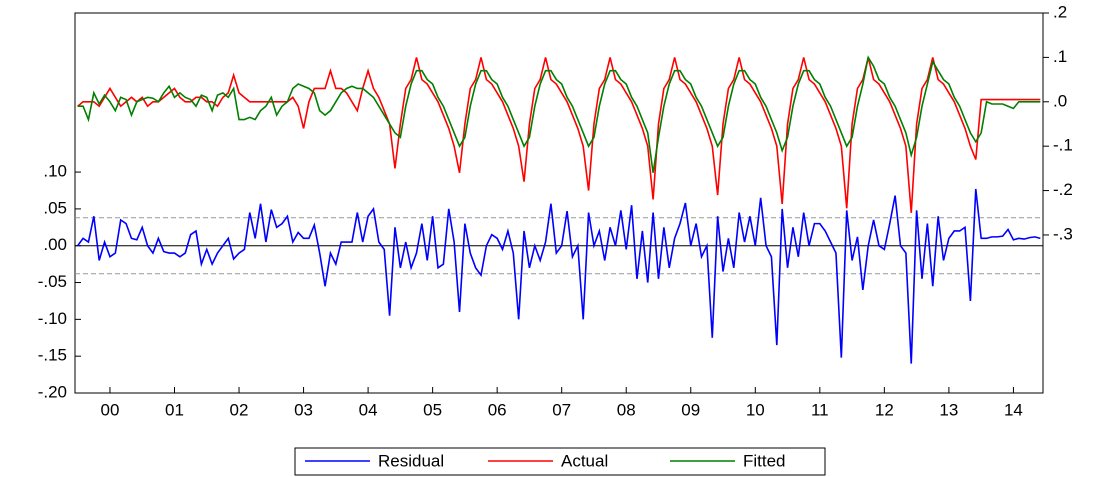  I want to click on y-tick-label: -.15, so click(52, 355).